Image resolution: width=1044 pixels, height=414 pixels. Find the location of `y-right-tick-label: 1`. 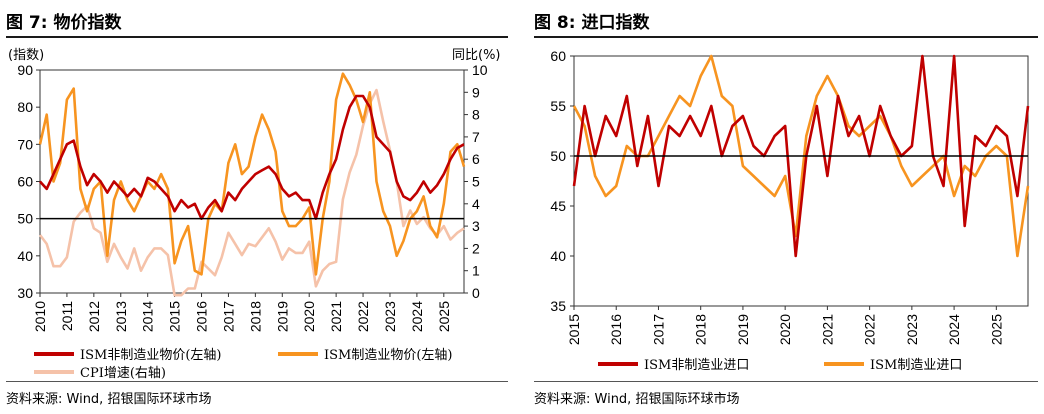

y-right-tick-label: 1 is located at coordinates (476, 271).